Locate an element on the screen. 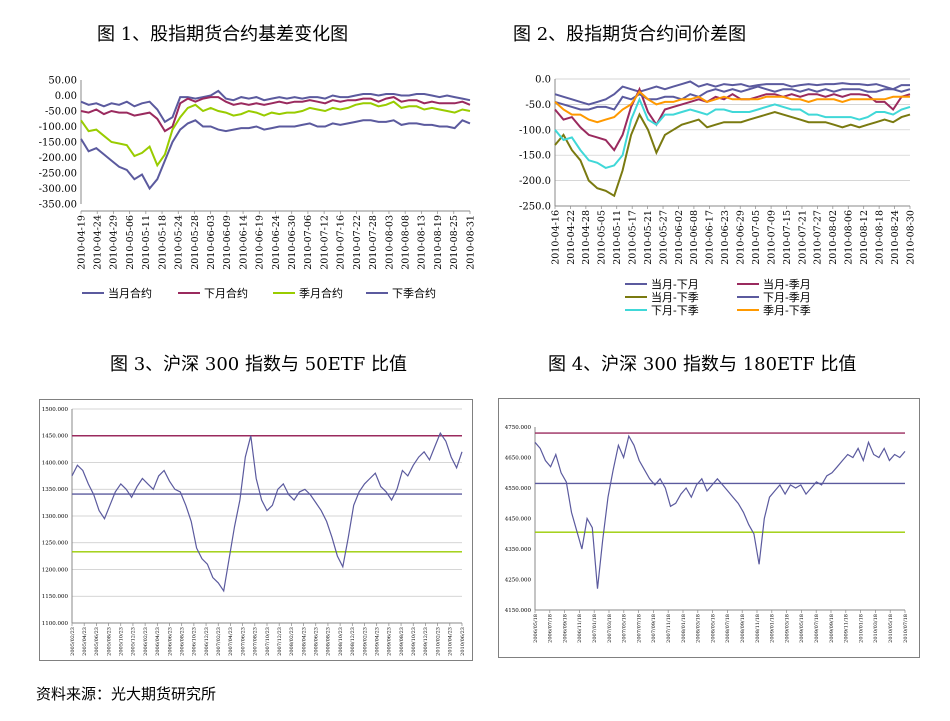 The image size is (950, 721). x-tick-label: 2006/12/23 is located at coordinates (207, 641).